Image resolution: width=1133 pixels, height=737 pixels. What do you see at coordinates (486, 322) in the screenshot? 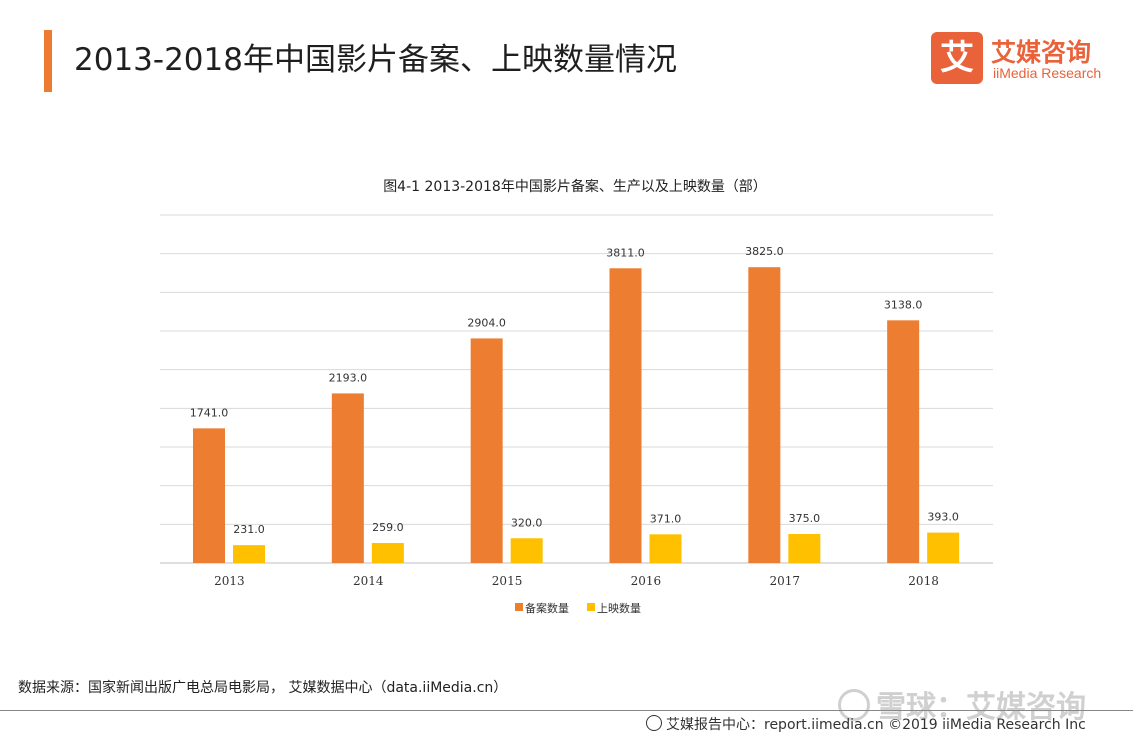
I see `data-label: 2904.0` at bounding box center [486, 322].